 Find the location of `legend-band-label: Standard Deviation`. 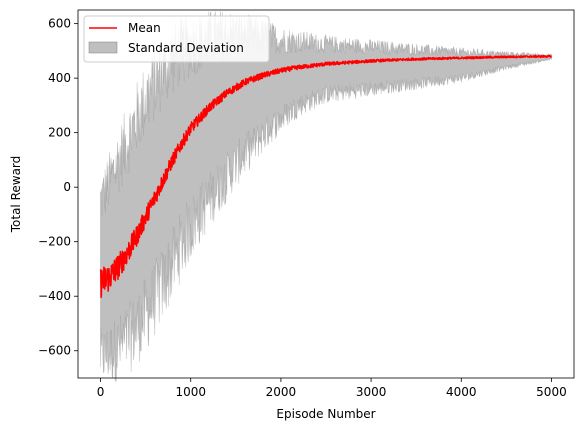

legend-band-label: Standard Deviation is located at coordinates (186, 48).